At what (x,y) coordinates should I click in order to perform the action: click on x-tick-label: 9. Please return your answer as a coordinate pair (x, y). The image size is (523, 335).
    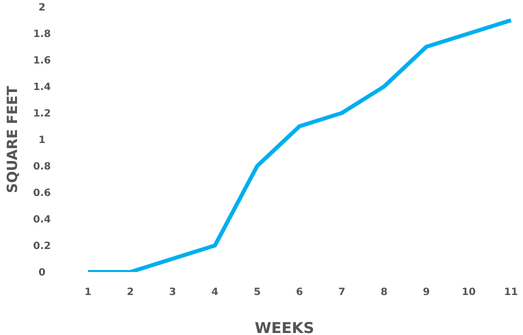
    Looking at the image, I should click on (426, 292).